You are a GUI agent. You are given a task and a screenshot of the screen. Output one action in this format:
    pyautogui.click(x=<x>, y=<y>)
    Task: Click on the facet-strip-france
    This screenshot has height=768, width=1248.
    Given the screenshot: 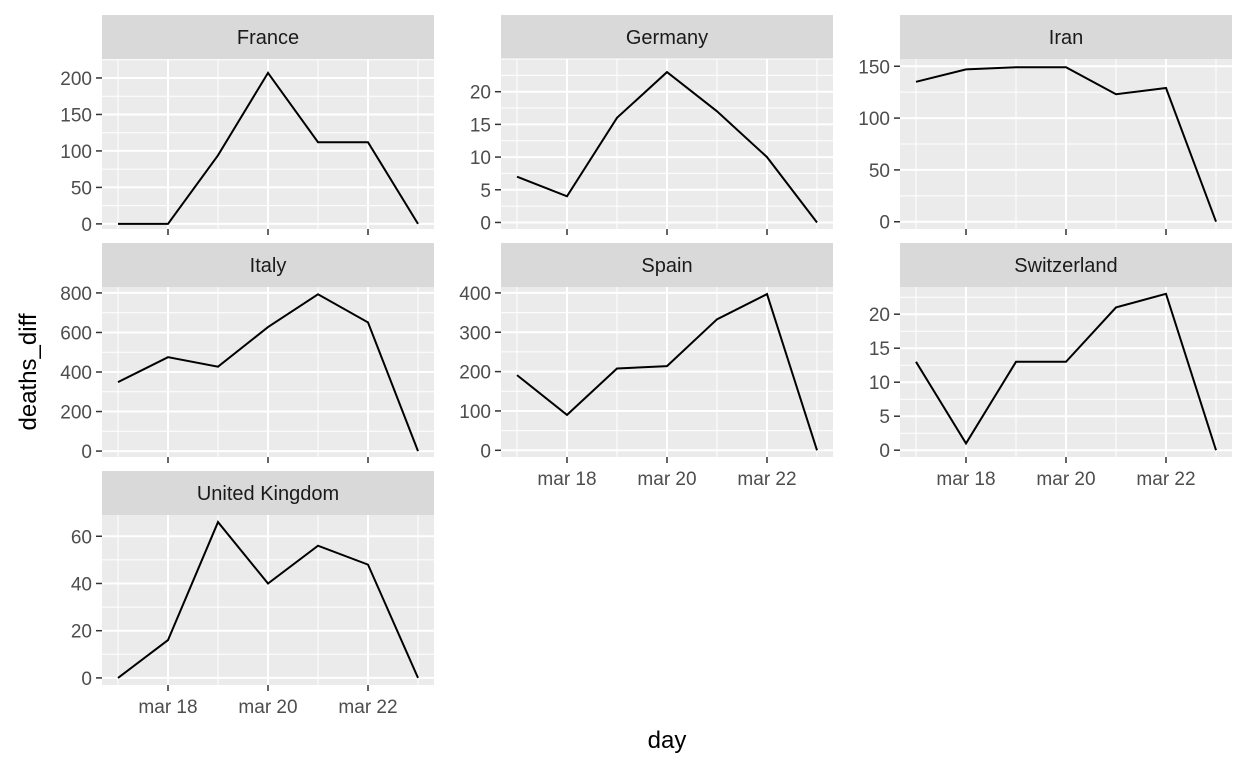 What is the action you would take?
    pyautogui.click(x=268, y=37)
    